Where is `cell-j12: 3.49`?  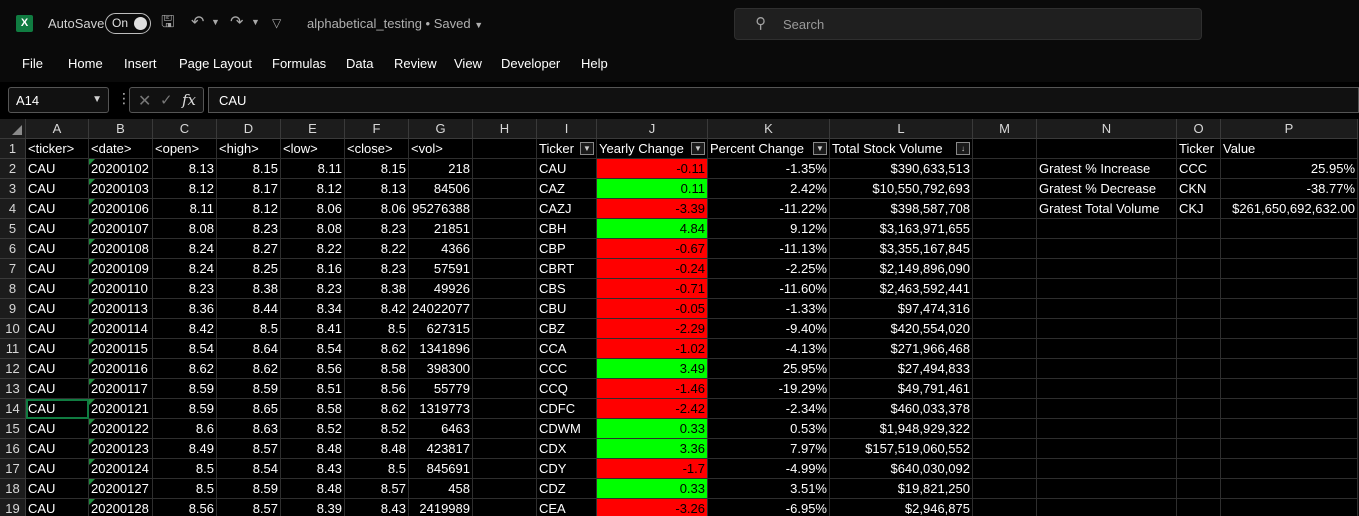 cell-j12: 3.49 is located at coordinates (652, 369).